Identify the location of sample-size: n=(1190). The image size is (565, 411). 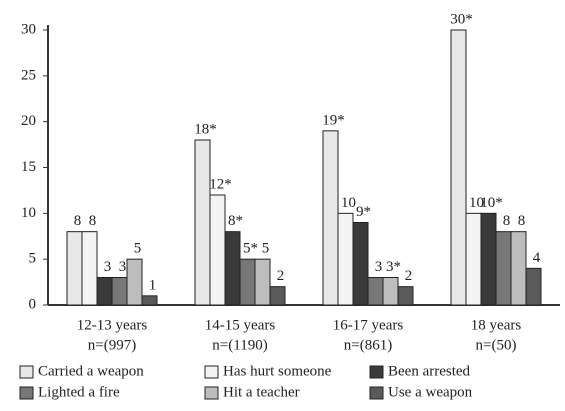
(239, 345).